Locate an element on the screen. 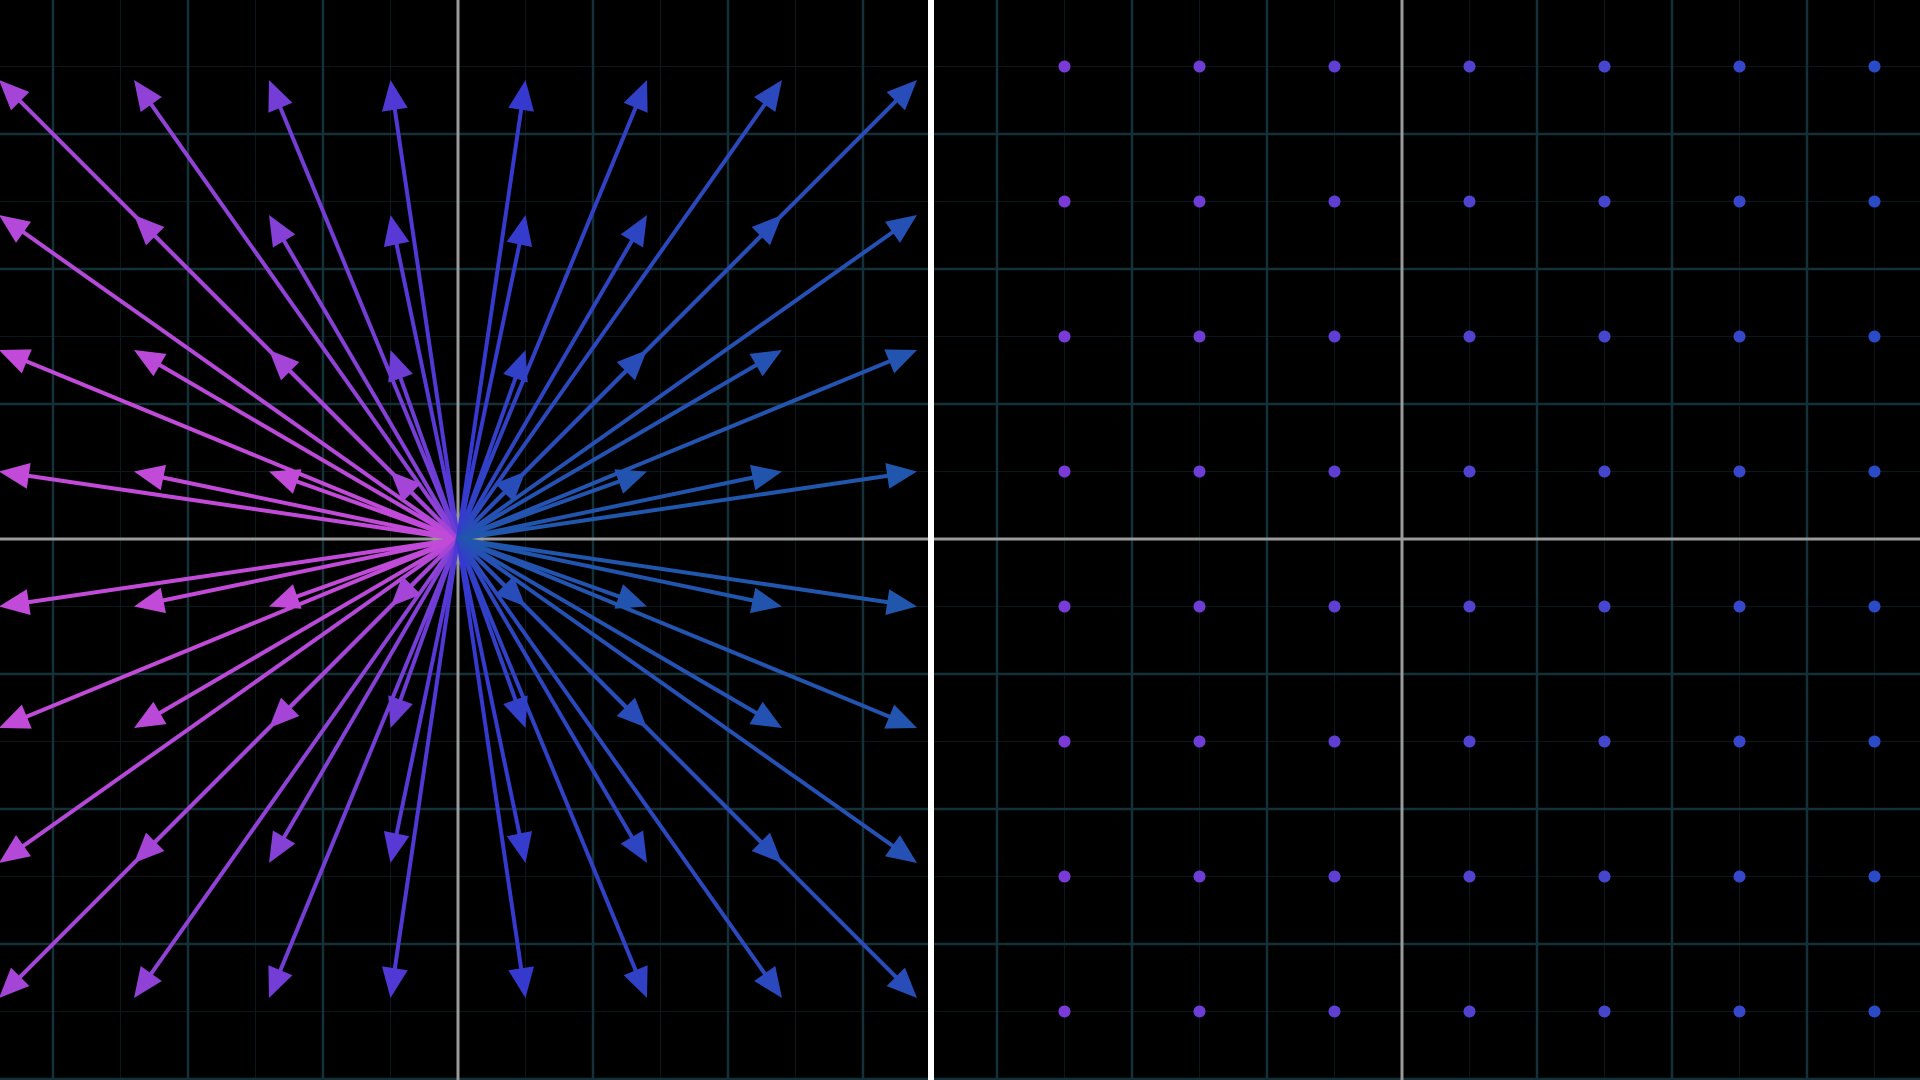 This screenshot has height=1080, width=1920. panel-divider is located at coordinates (931, 540).